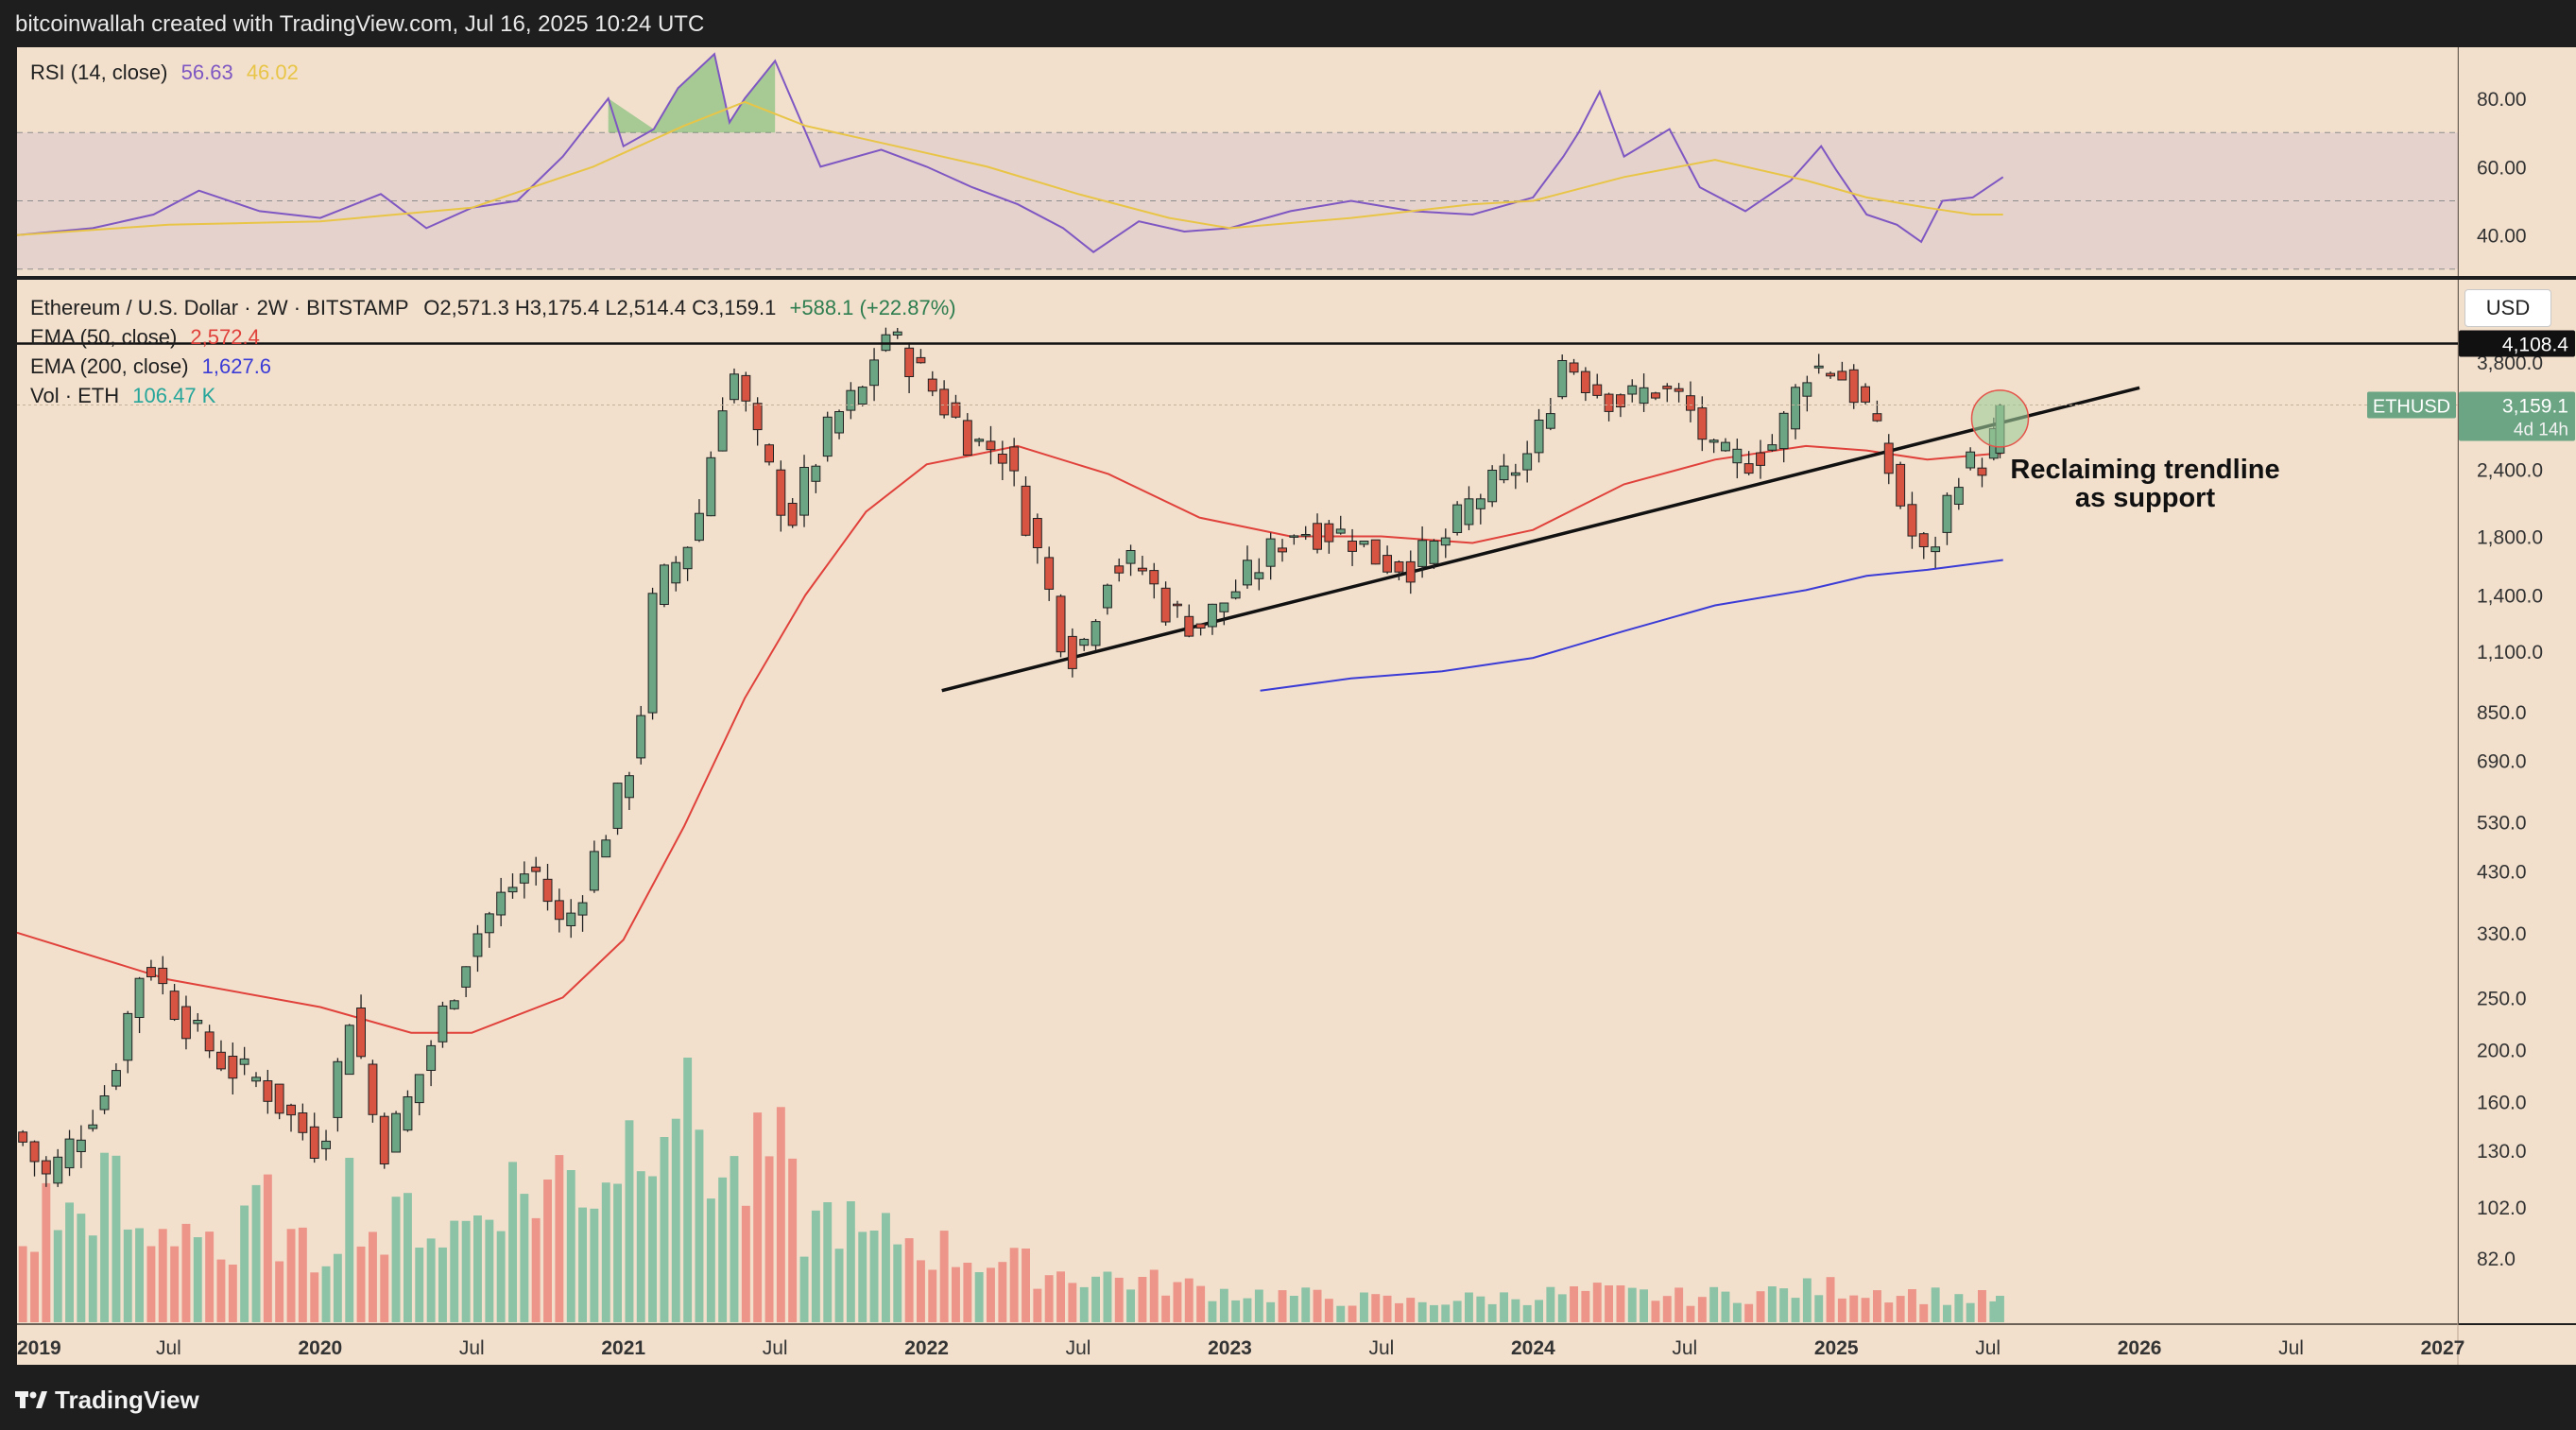  I want to click on price-tick-label: 2,400.0, so click(2510, 470).